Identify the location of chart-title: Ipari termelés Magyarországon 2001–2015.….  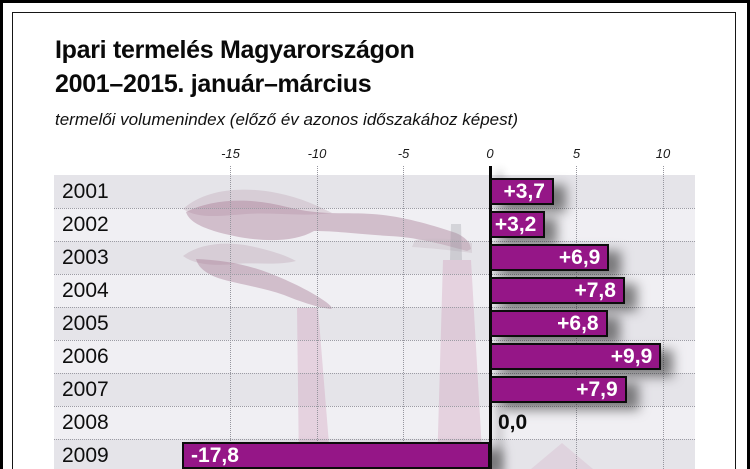
(365, 67).